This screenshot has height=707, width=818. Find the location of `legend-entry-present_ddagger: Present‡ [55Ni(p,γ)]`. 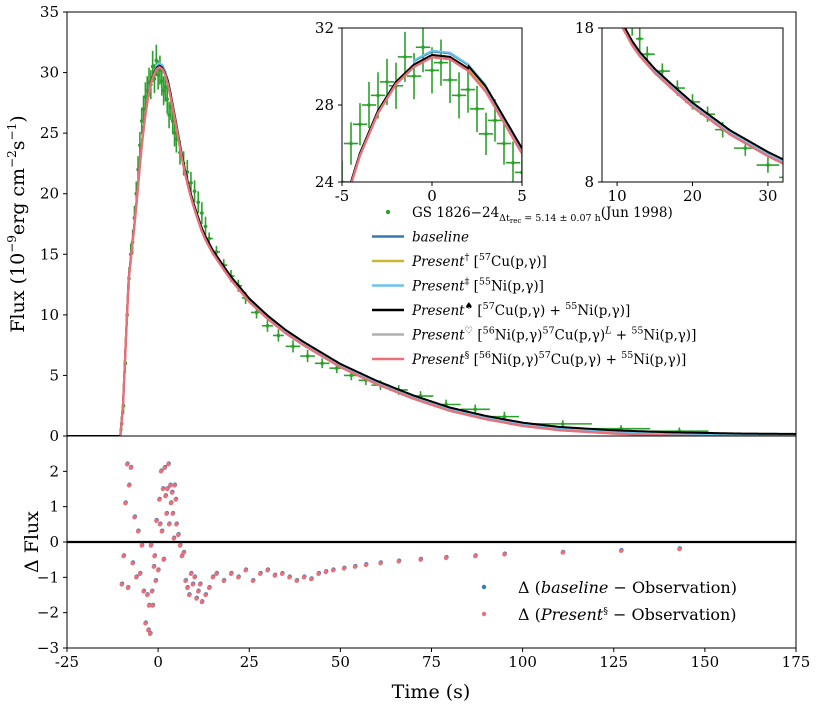

legend-entry-present_ddagger: Present‡ [55Ni(p,γ)] is located at coordinates (458, 286).